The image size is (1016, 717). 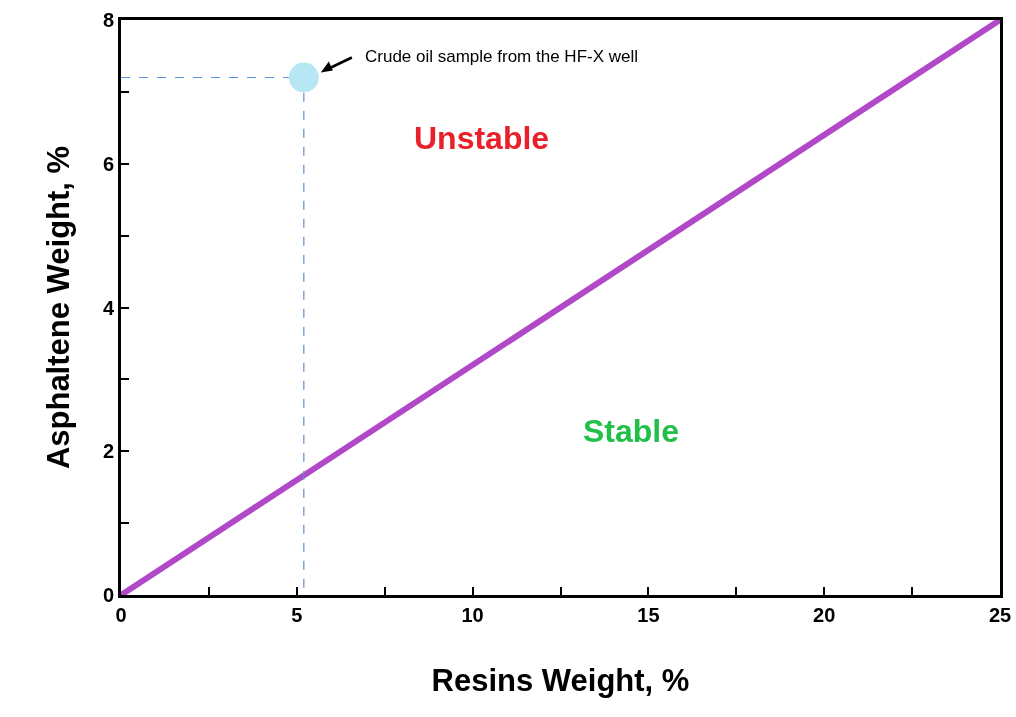 What do you see at coordinates (108, 451) in the screenshot?
I see `y-tick-label: 2` at bounding box center [108, 451].